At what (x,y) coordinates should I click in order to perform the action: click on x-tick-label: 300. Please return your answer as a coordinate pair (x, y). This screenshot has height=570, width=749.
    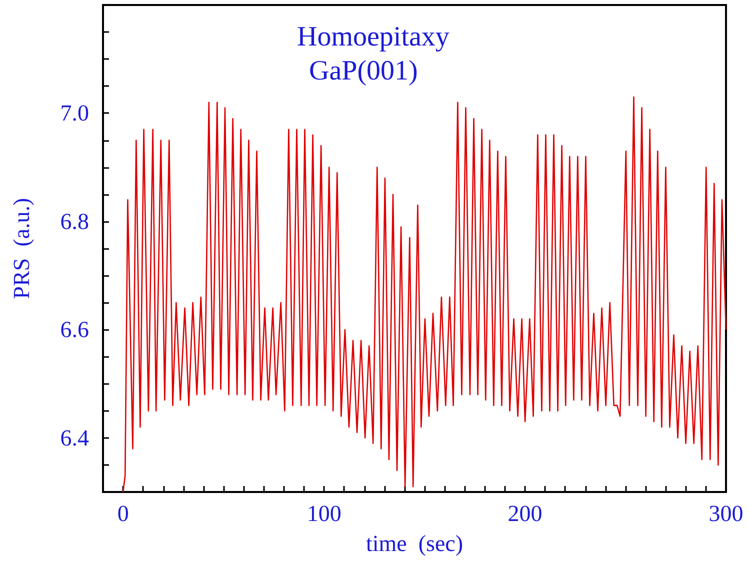
    Looking at the image, I should click on (726, 513).